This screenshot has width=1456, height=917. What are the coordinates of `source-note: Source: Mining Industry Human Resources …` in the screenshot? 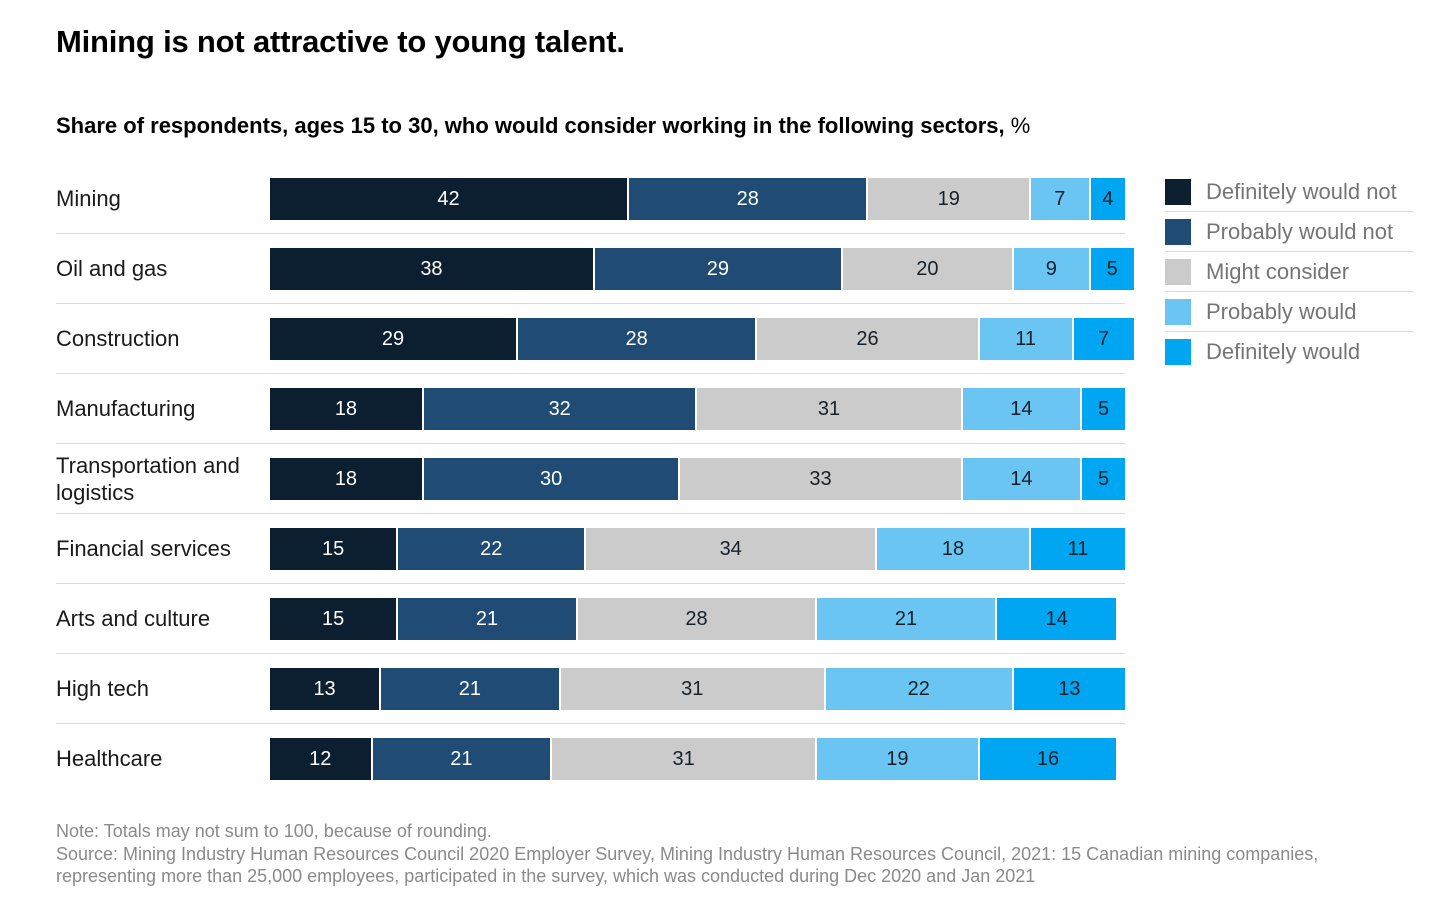 It's located at (687, 865).